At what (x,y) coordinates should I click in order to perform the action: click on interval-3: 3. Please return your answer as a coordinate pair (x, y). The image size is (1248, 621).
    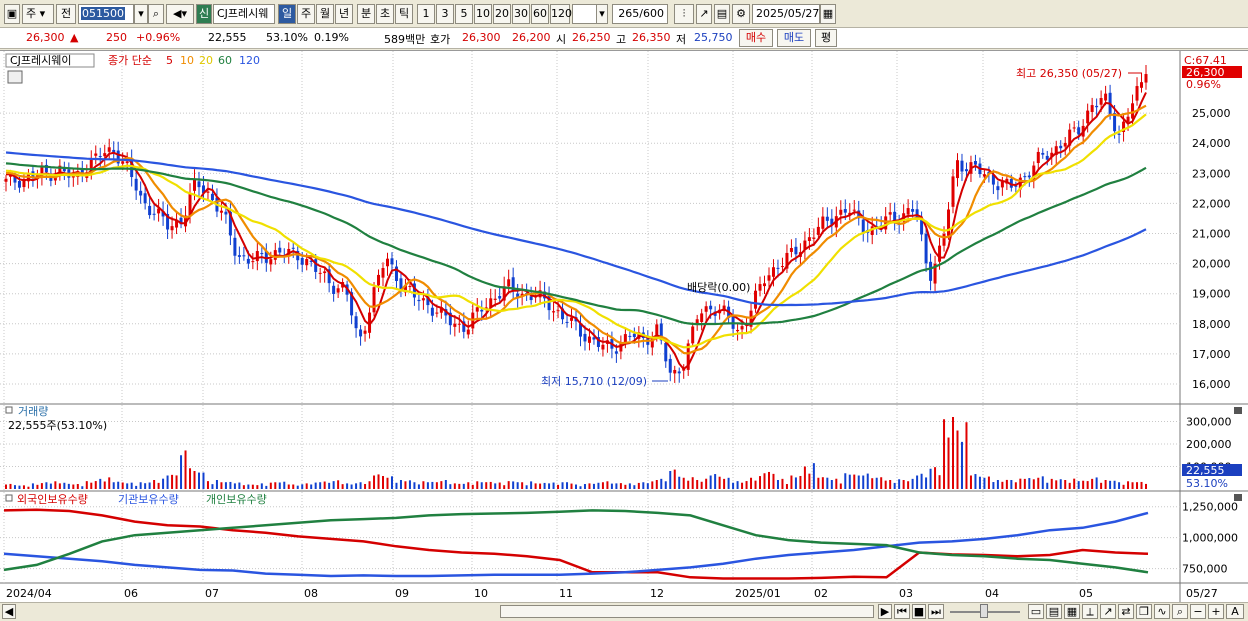
    Looking at the image, I should click on (445, 14).